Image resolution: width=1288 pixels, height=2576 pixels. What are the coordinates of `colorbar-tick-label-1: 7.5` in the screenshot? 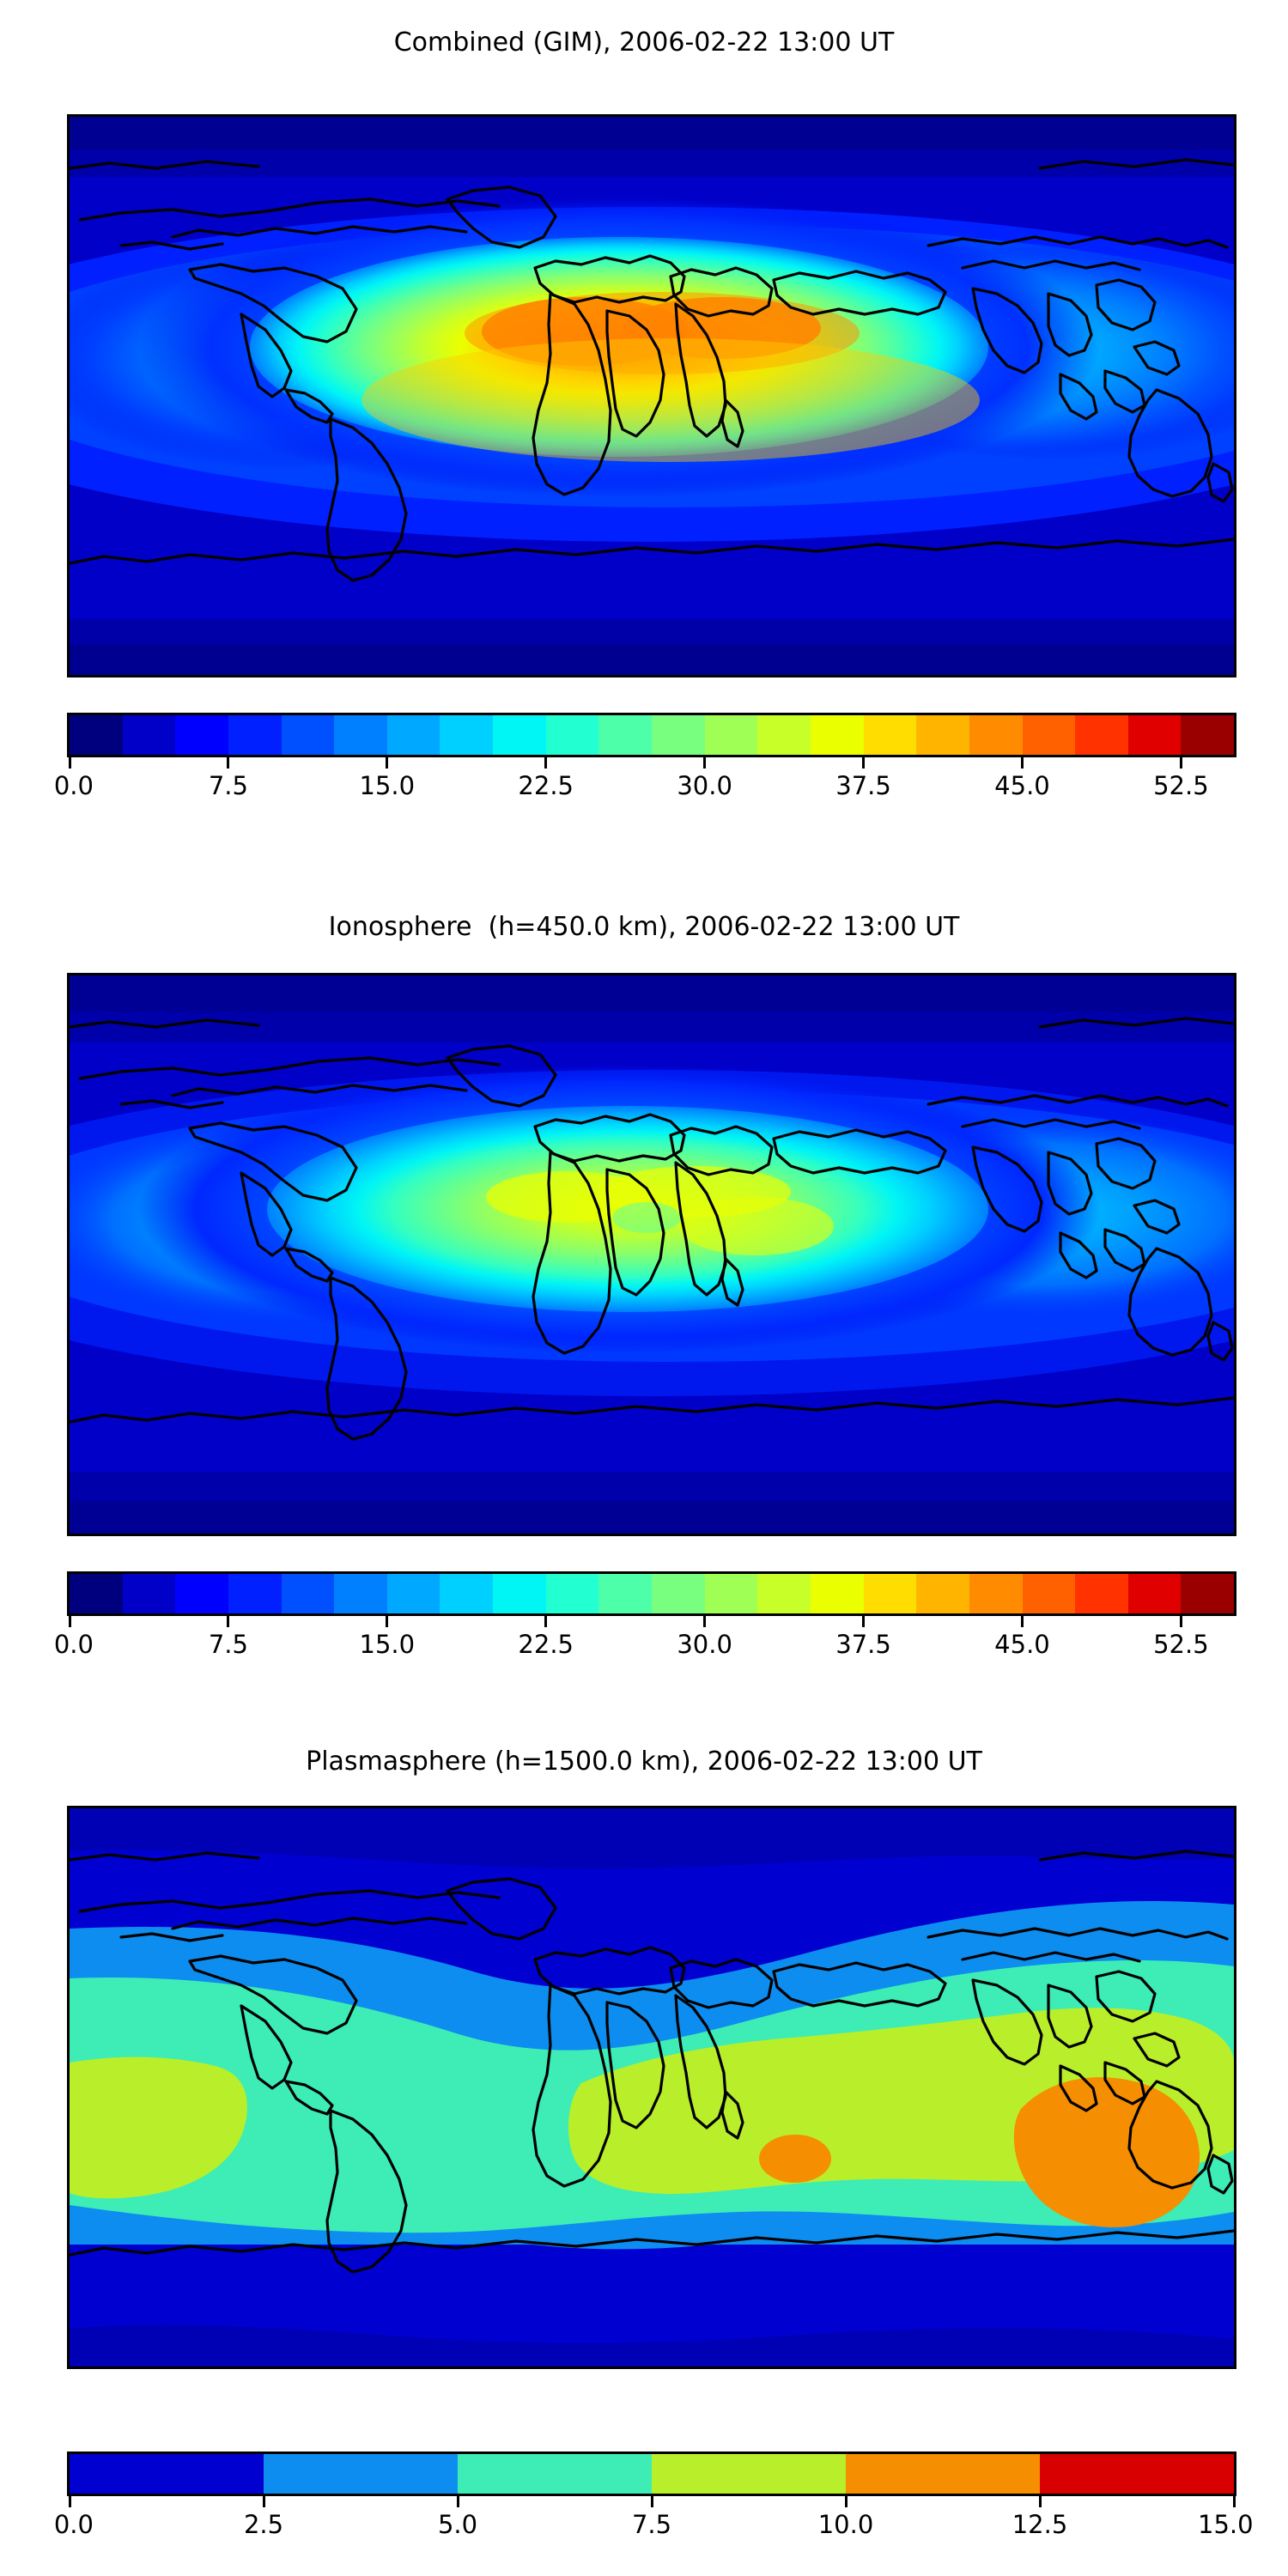 It's located at (228, 1645).